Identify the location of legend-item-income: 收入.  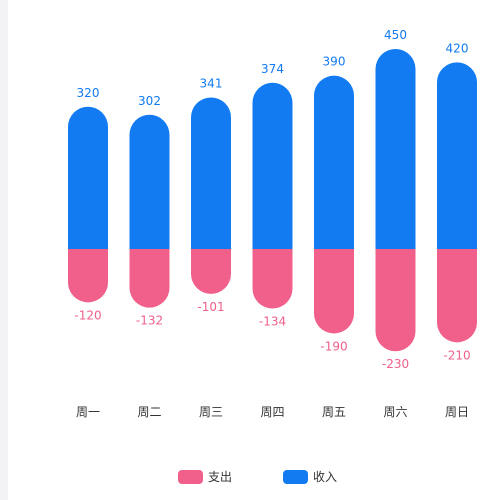
(310, 476).